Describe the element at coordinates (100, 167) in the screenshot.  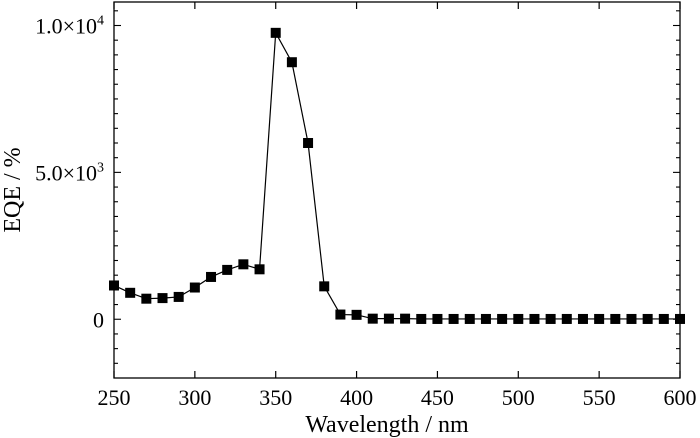
I see `y-tick-label-exponent: 3` at that location.